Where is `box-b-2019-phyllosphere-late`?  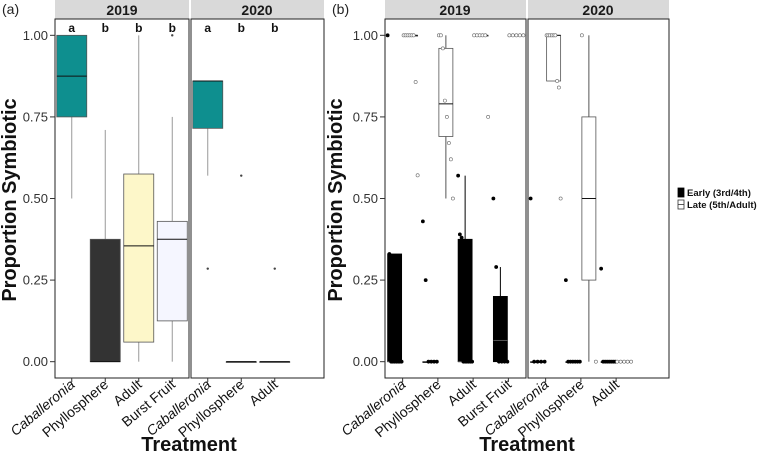 box-b-2019-phyllosphere-late is located at coordinates (446, 92).